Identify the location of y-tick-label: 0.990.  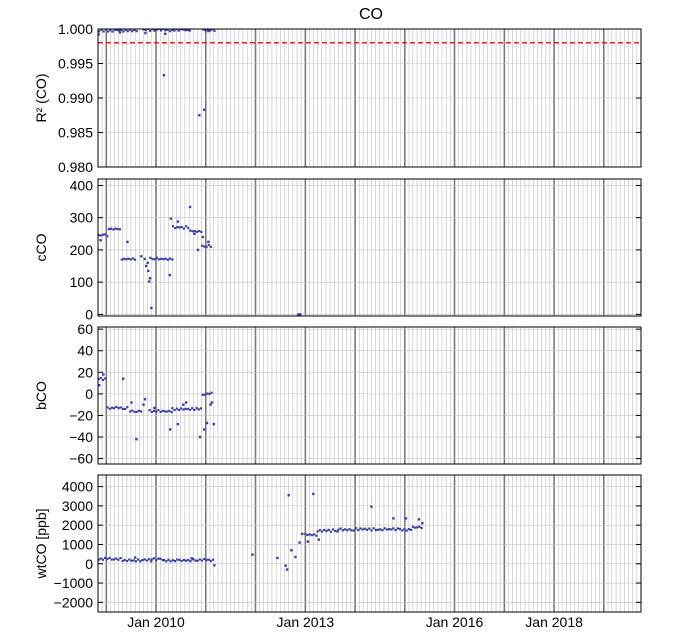
(75, 98).